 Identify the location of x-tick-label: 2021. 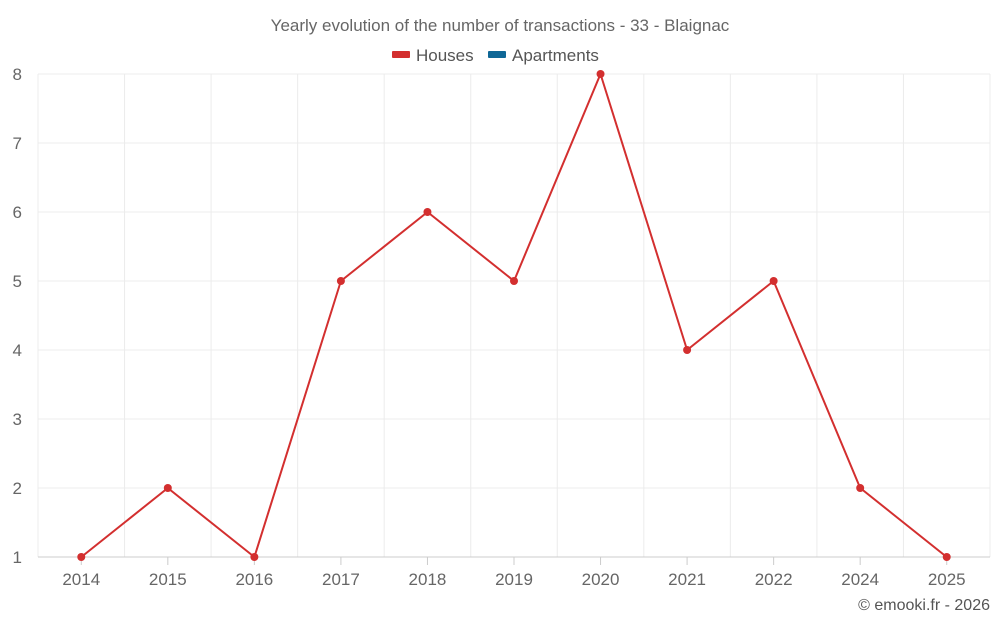
(687, 579).